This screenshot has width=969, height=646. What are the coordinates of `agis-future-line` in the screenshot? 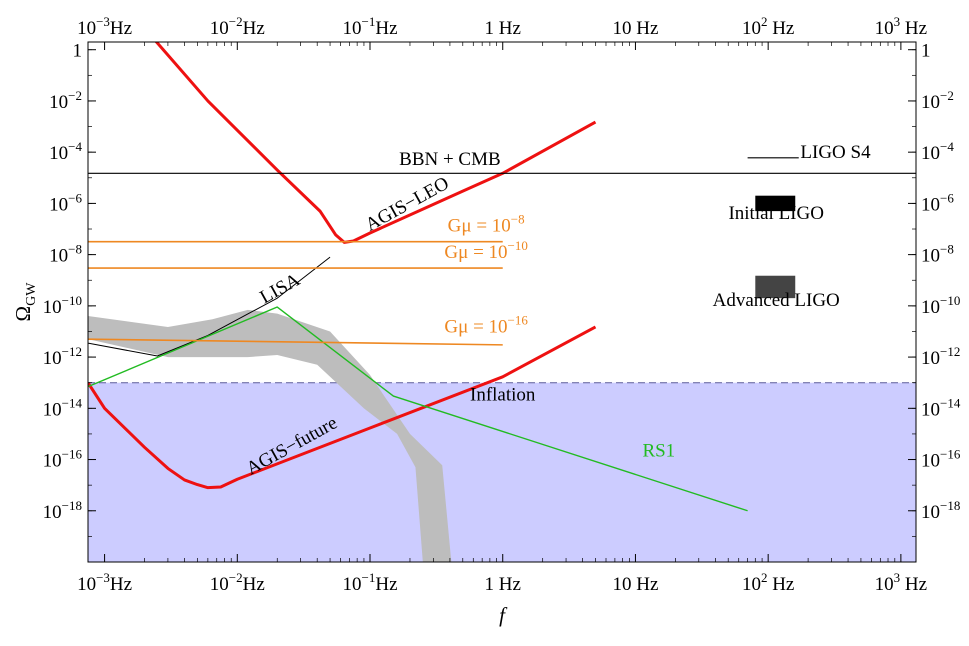 It's located at (342, 407).